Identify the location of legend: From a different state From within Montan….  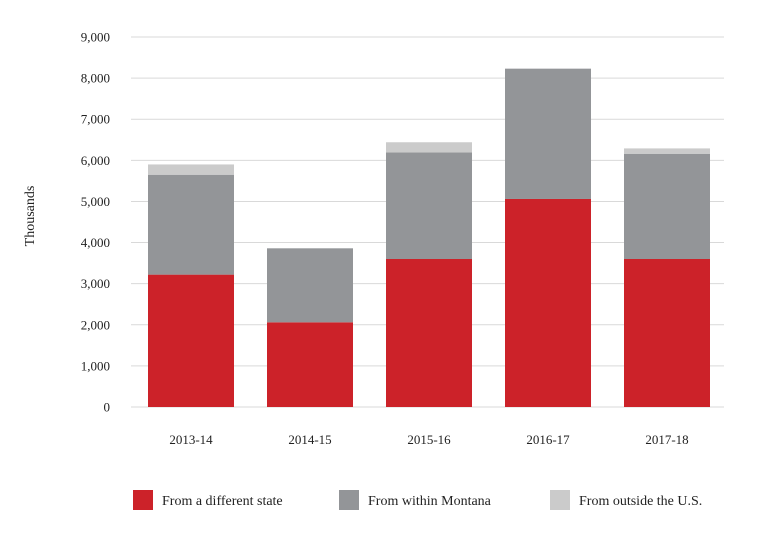
(417, 500).